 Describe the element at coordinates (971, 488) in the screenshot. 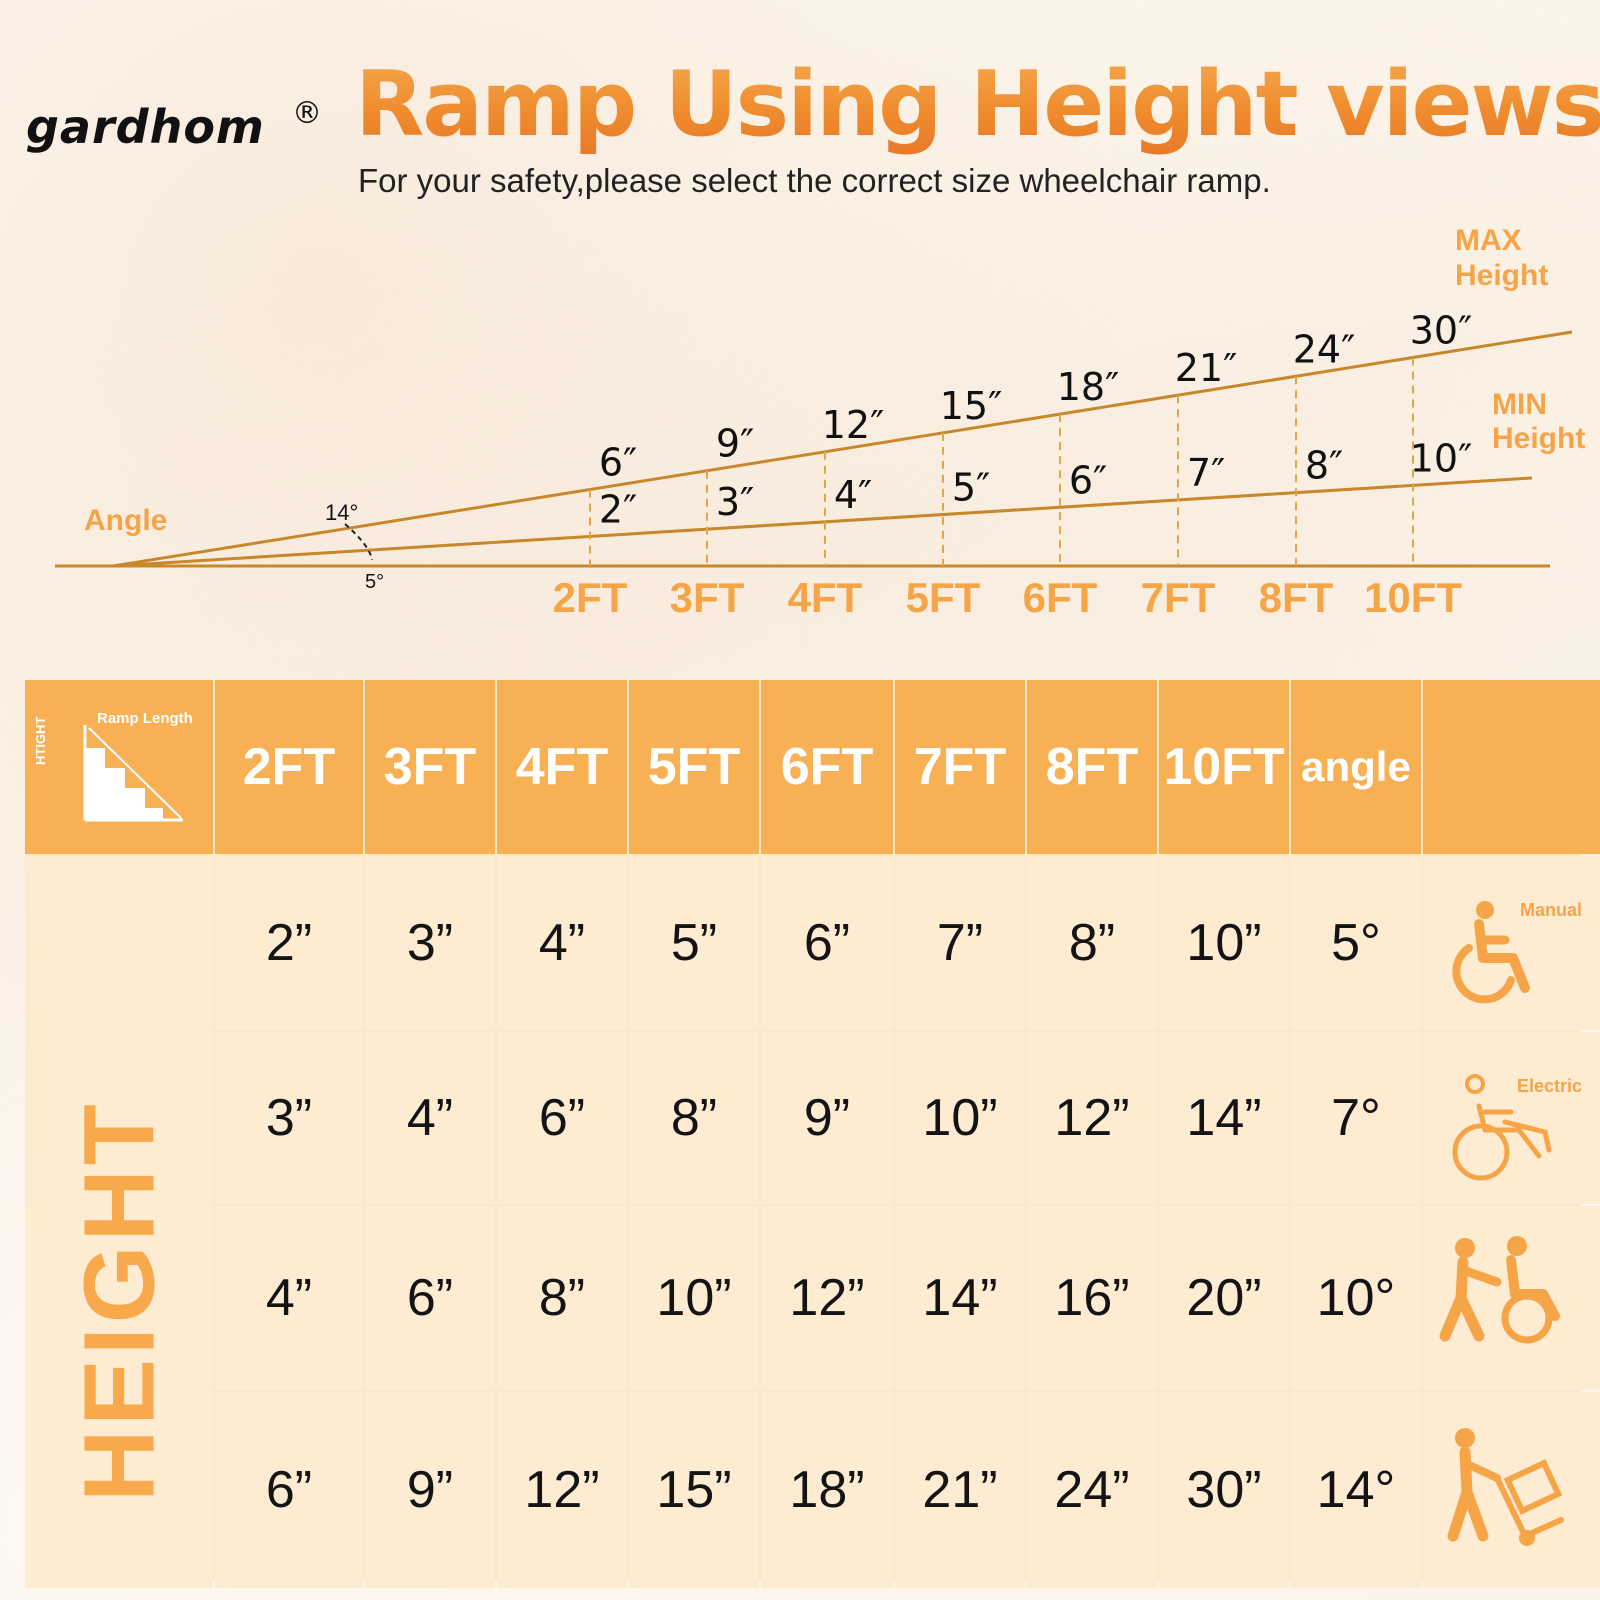

I see `min-height-label: 5″` at that location.